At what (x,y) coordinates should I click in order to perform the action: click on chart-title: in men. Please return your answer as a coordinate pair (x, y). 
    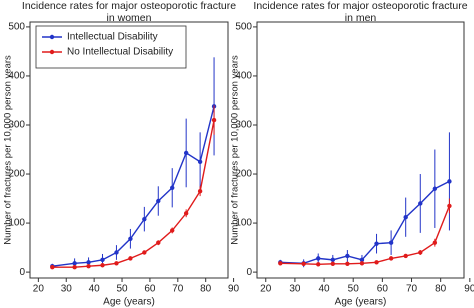
    Looking at the image, I should click on (361, 18).